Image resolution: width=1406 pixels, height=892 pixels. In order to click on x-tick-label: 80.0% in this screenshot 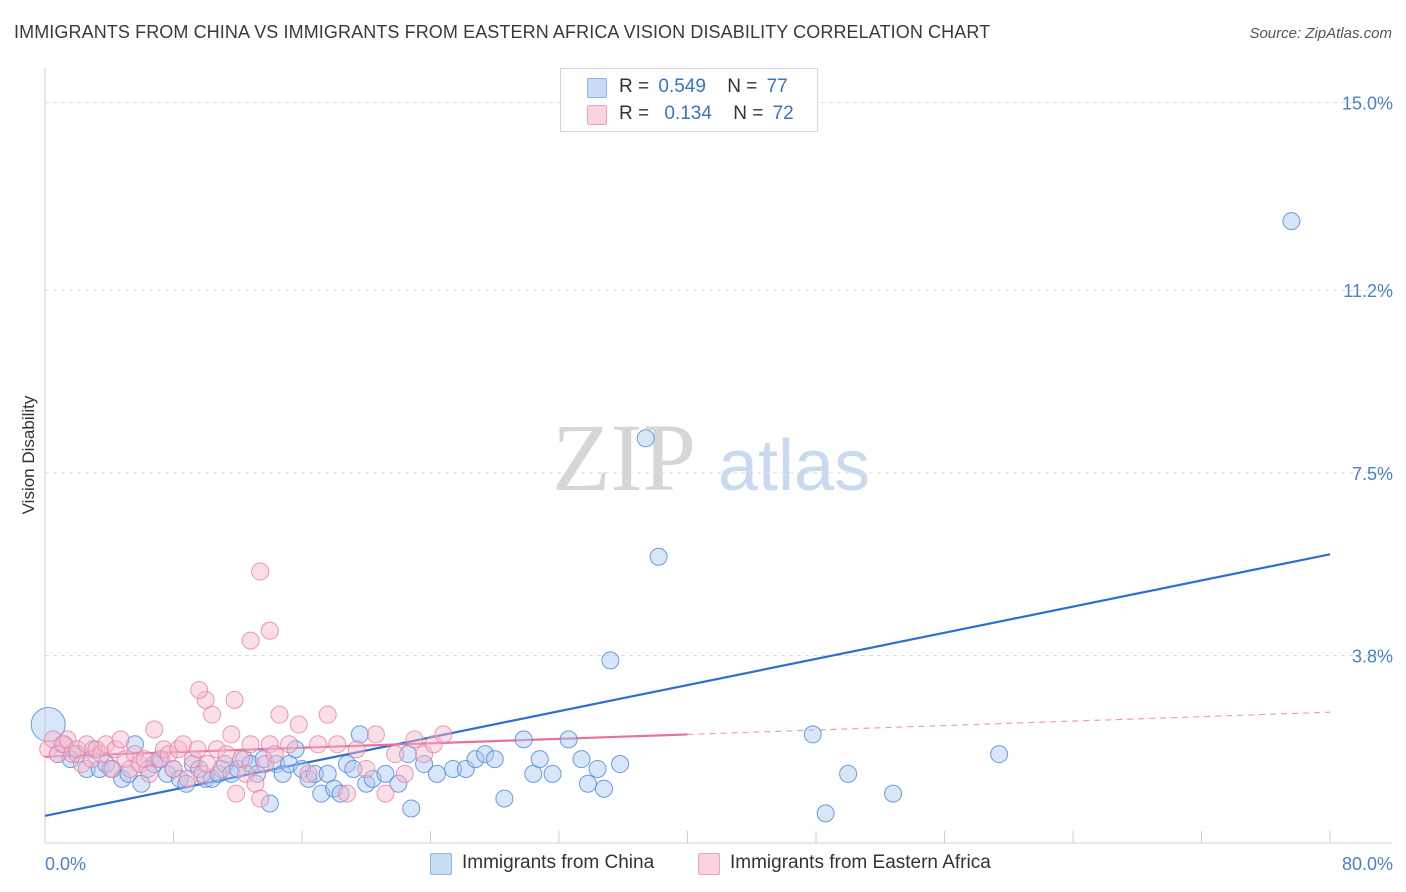, I will do `click(1367, 864)`.